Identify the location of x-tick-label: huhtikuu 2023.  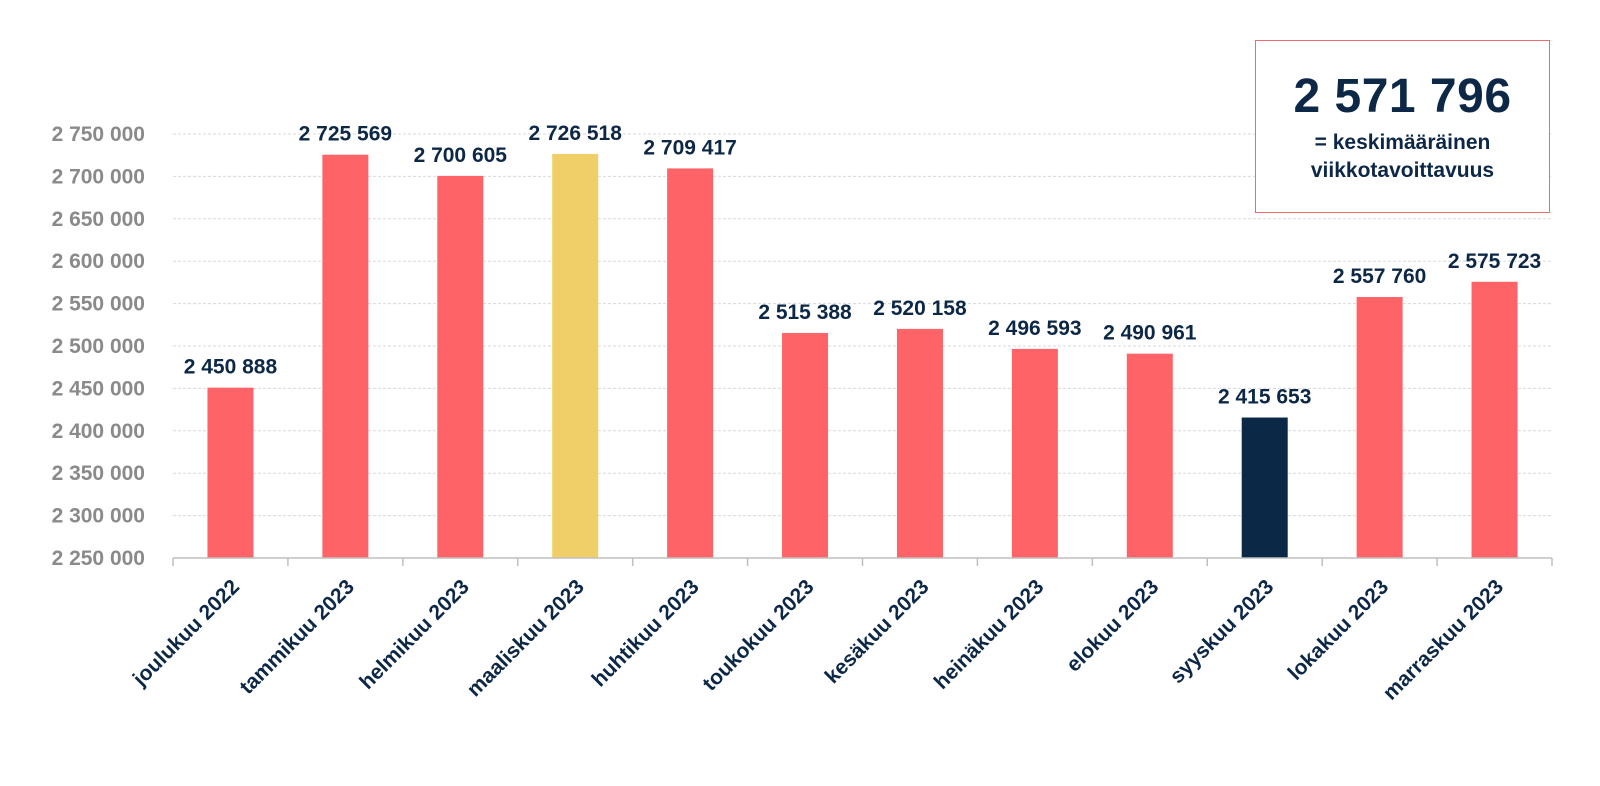
(646, 633).